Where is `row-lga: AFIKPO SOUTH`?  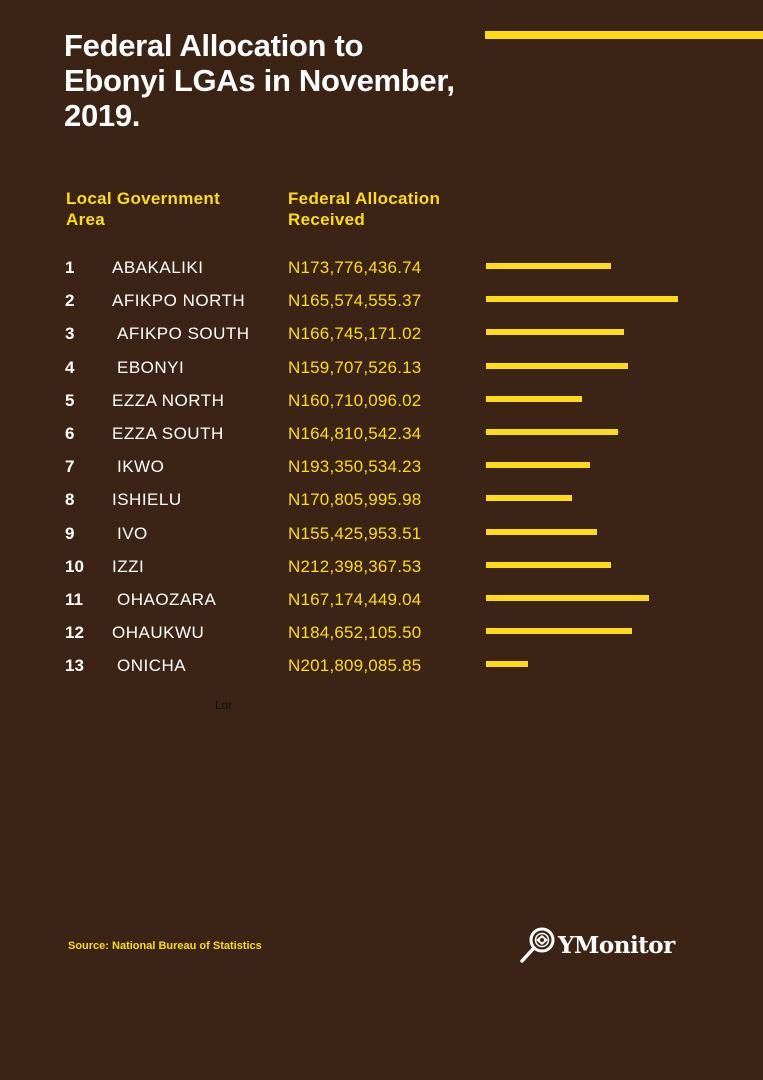 row-lga: AFIKPO SOUTH is located at coordinates (183, 334).